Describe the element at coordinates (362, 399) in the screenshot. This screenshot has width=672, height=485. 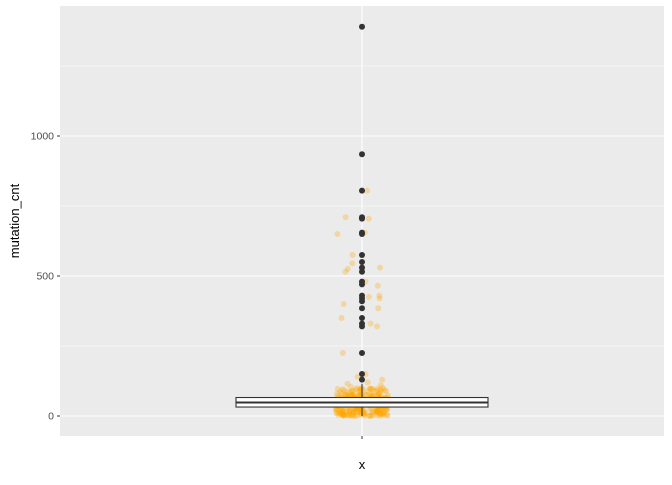
I see `box` at that location.